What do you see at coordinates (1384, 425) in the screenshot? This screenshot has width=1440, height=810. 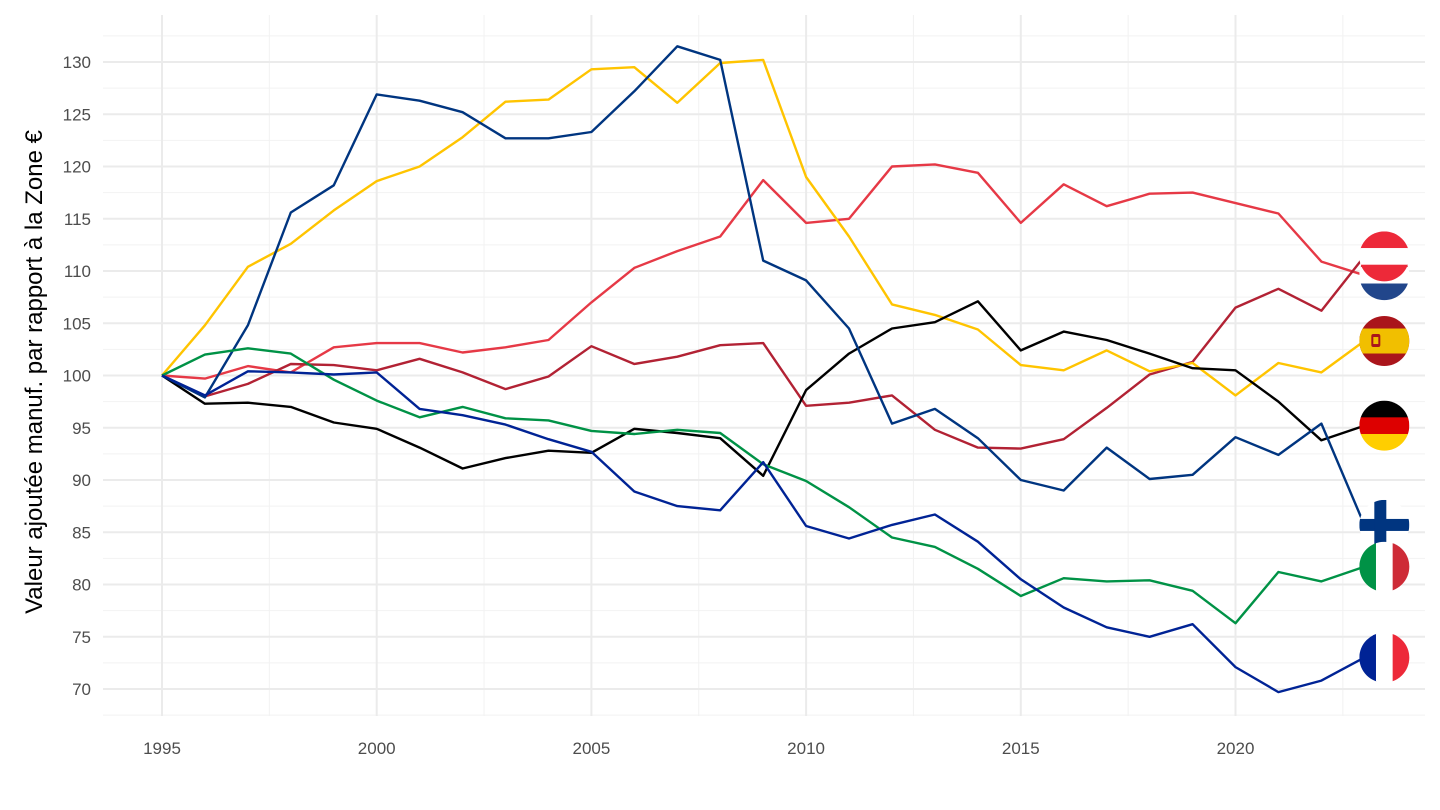 I see `germany-flag` at bounding box center [1384, 425].